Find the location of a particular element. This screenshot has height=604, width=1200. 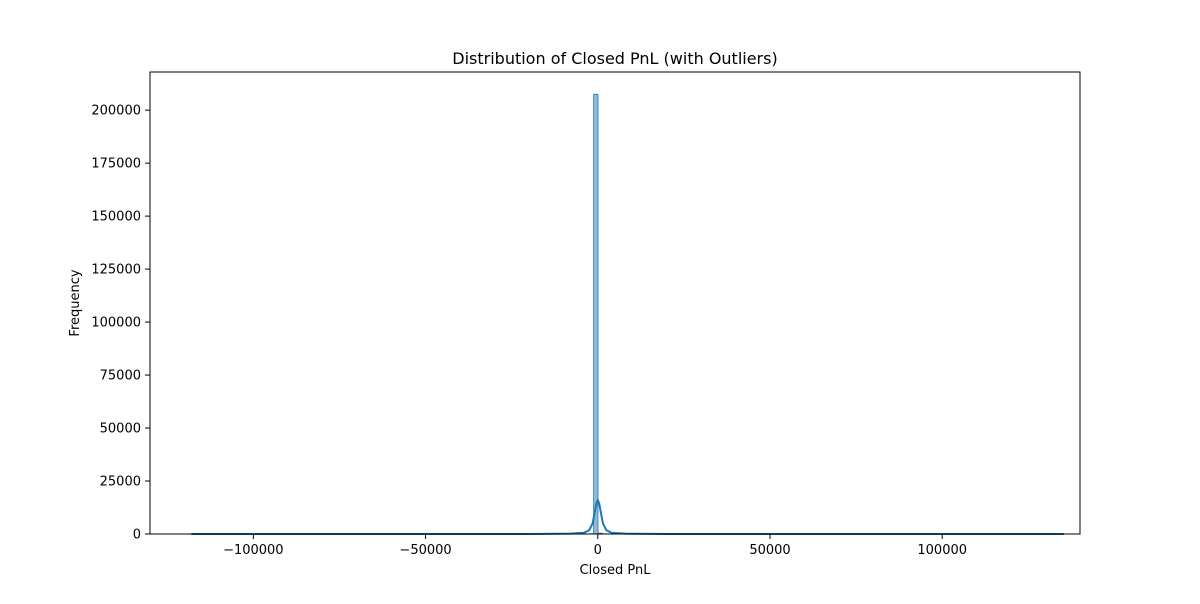

x-tick-label: −100000 is located at coordinates (253, 550).